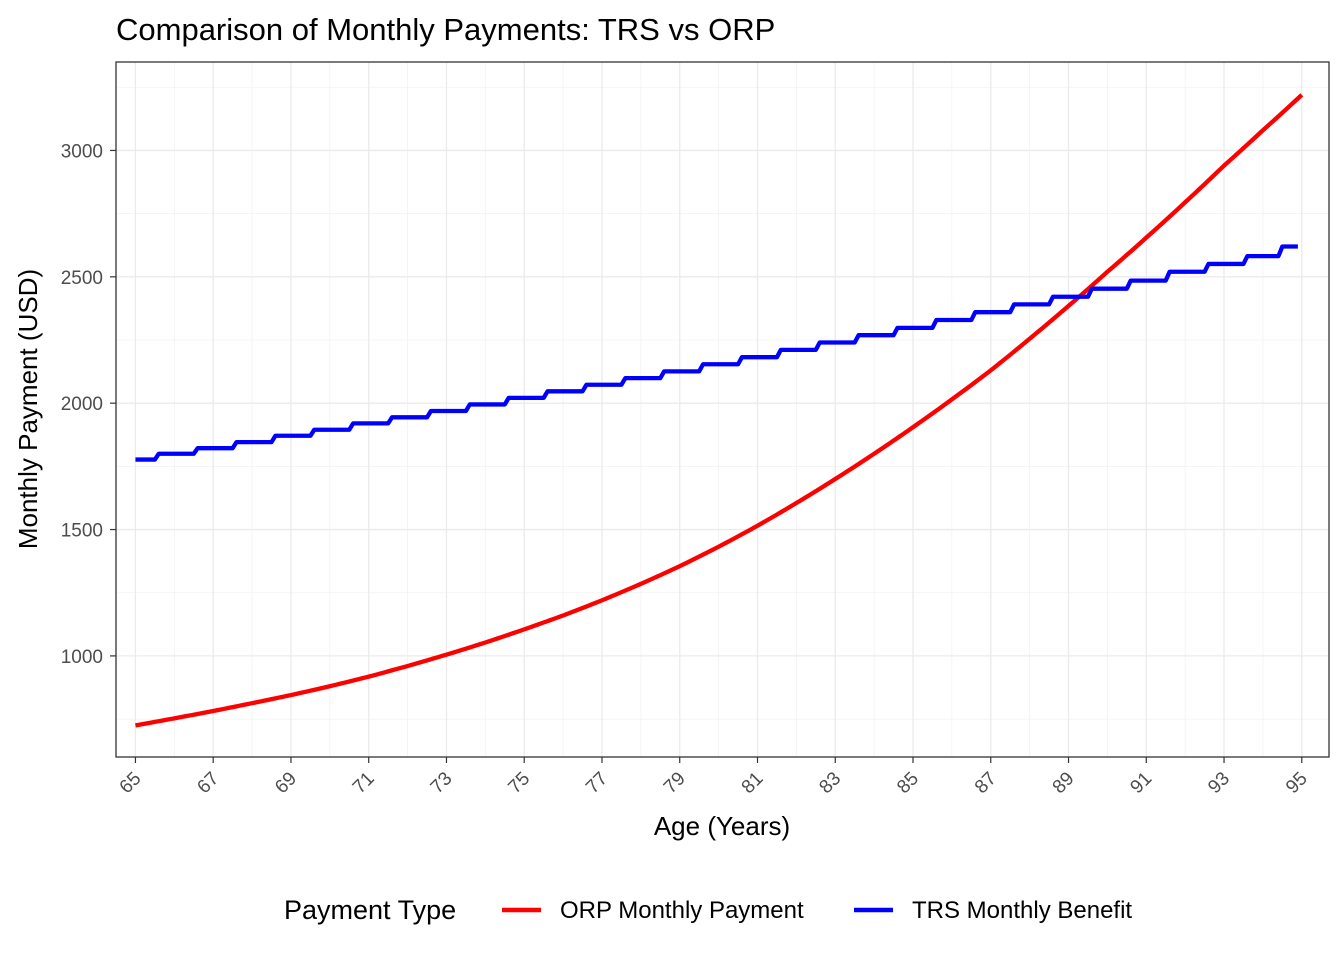 The width and height of the screenshot is (1344, 960). What do you see at coordinates (682, 910) in the screenshot?
I see `legend-label-orp: ORP Monthly Payment` at bounding box center [682, 910].